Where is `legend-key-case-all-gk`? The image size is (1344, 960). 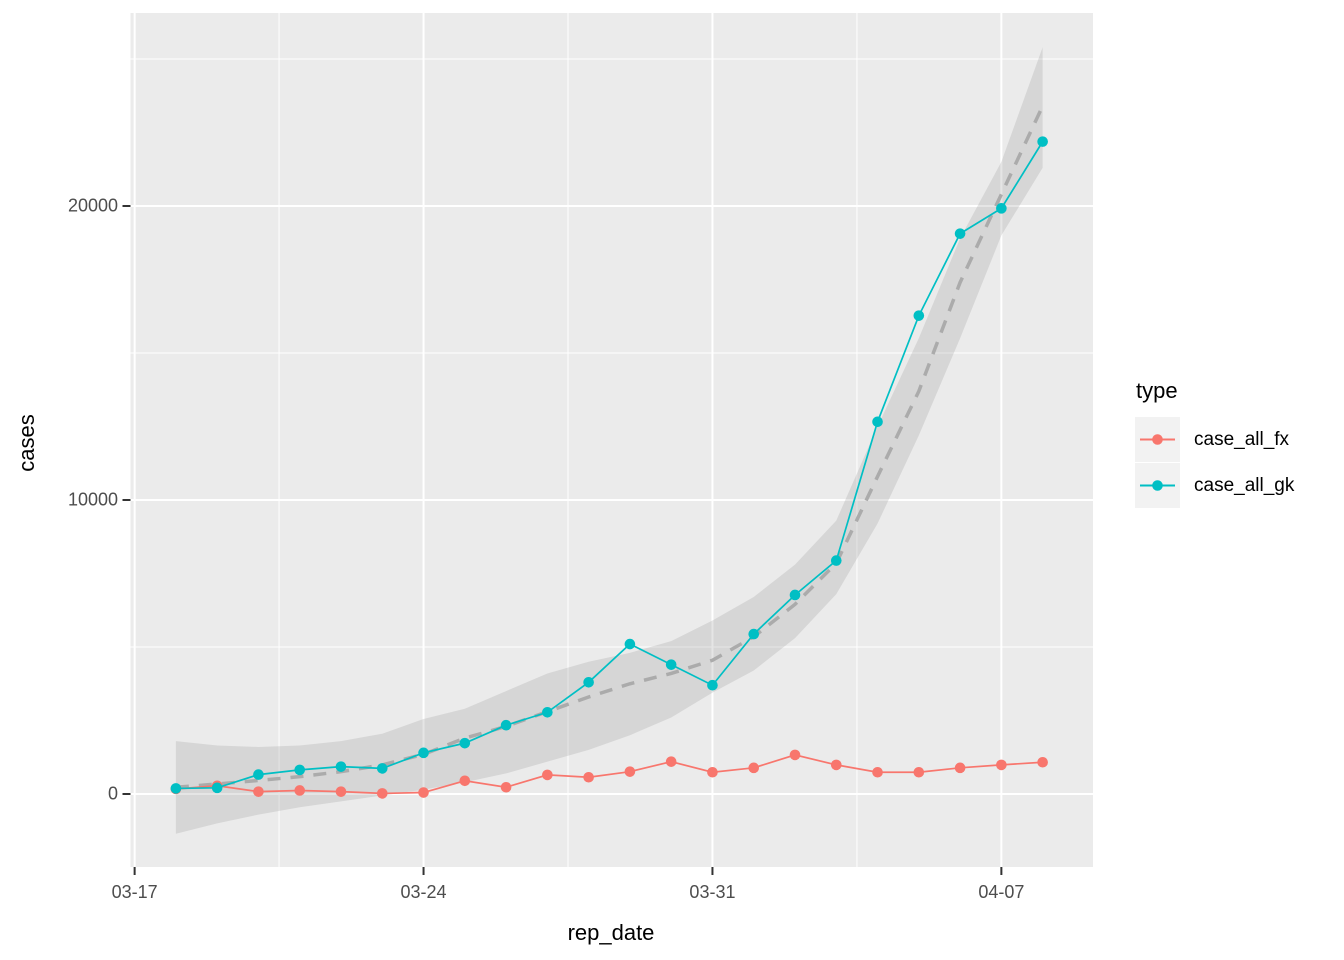
legend-key-case-all-gk is located at coordinates (1157, 485).